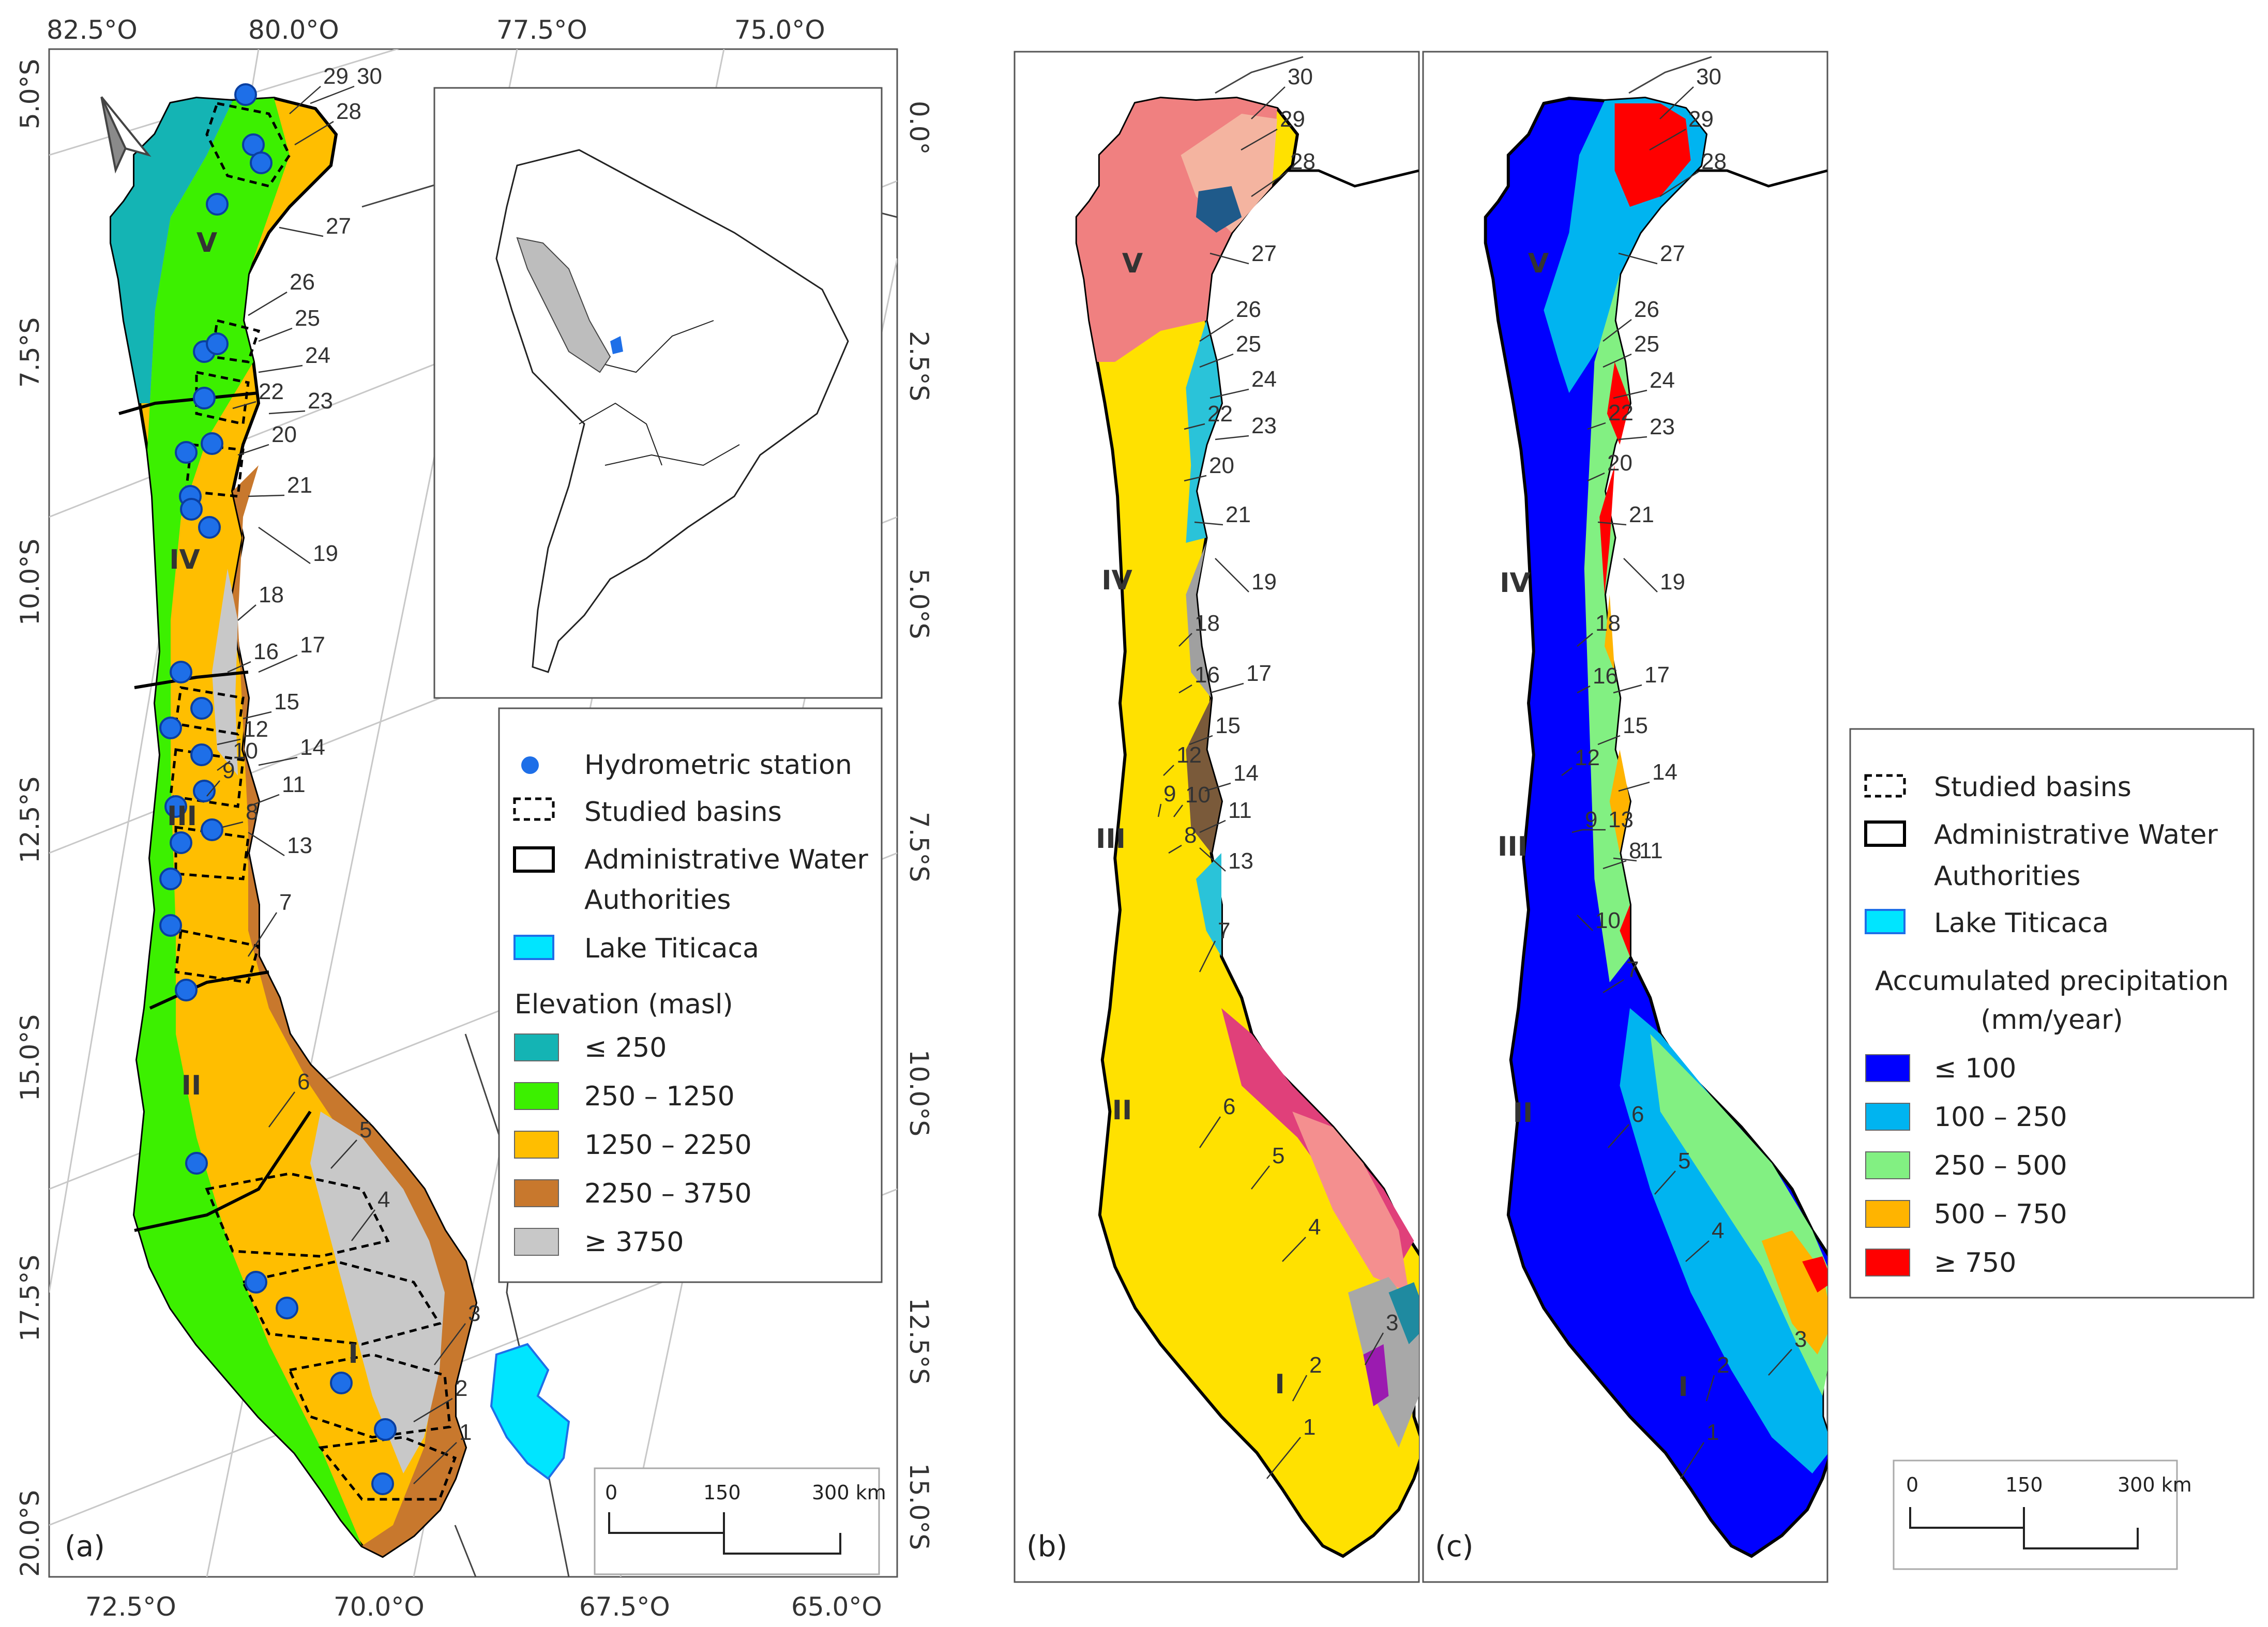 This screenshot has height=1627, width=2268. I want to click on svg-text: 10.0°S, so click(919, 1093).